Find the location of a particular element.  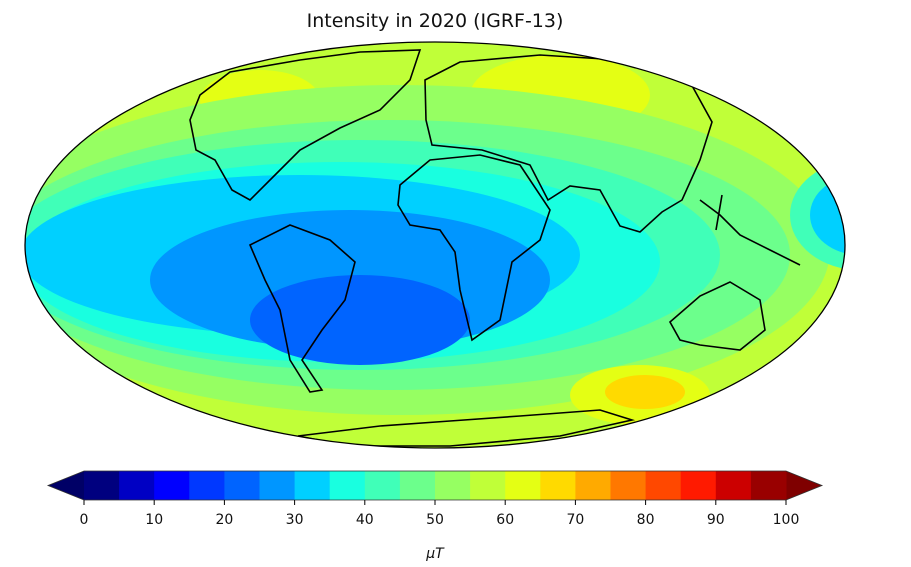

coast-australia is located at coordinates (717, 316).